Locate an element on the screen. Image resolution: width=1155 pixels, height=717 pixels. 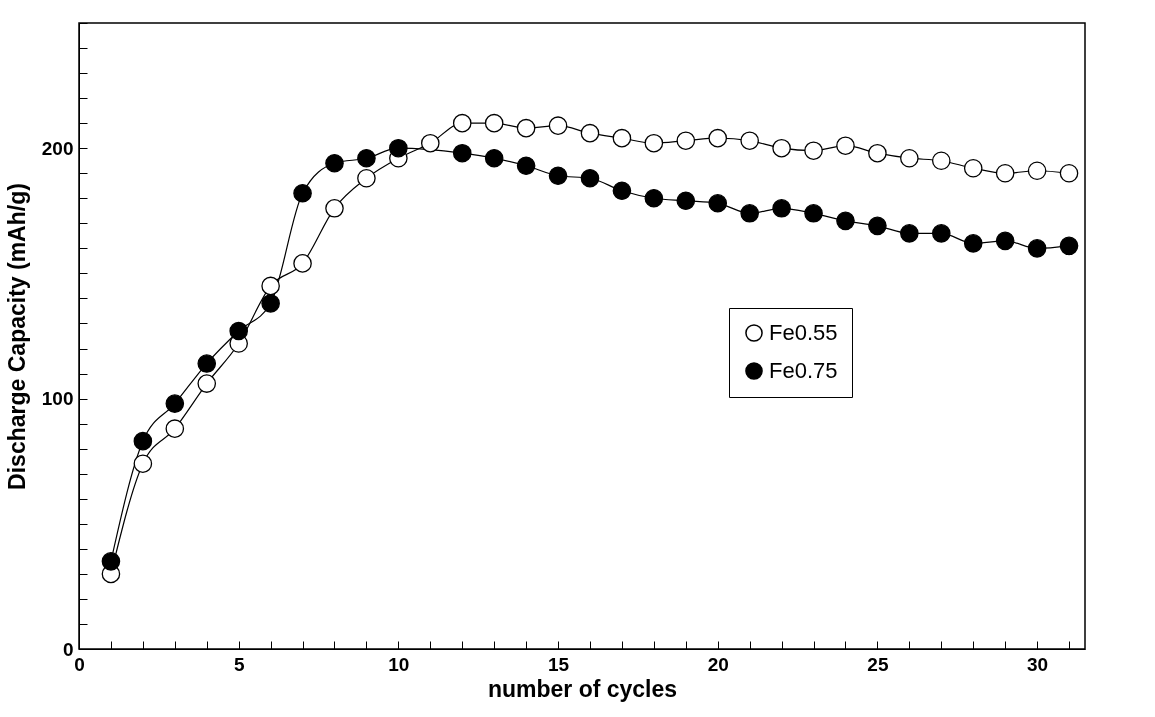
y-tick-label: 200 is located at coordinates (57, 148).